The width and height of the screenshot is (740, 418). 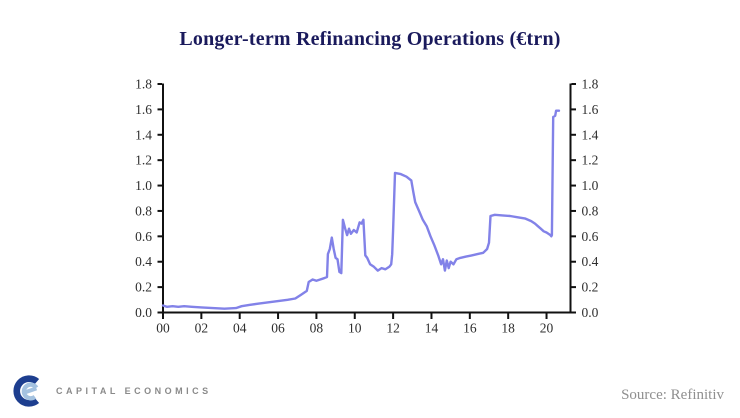 What do you see at coordinates (590, 210) in the screenshot?
I see `y-tick-label-right: 0.8` at bounding box center [590, 210].